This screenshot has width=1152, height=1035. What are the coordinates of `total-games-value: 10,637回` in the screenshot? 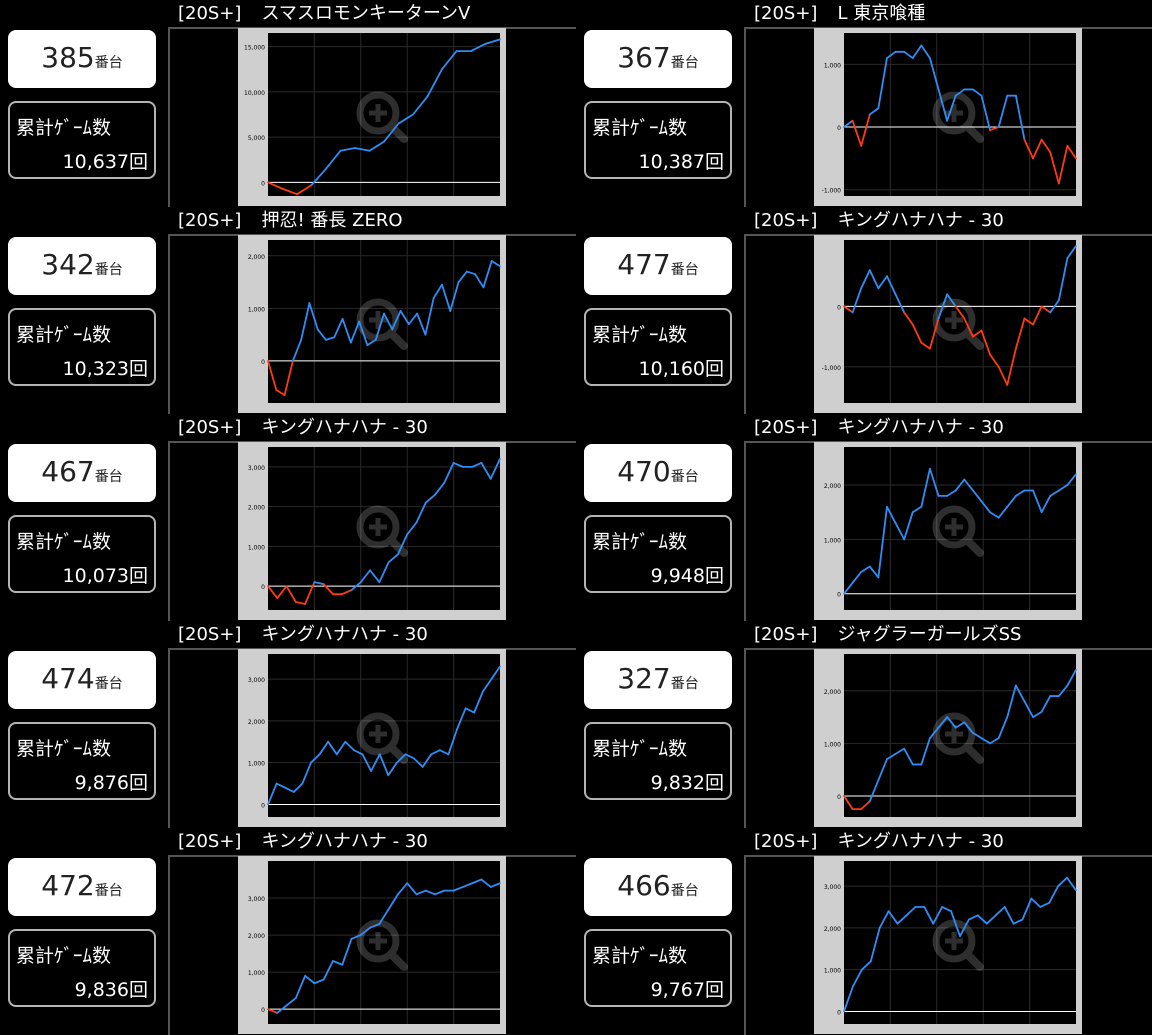 It's located at (105, 162).